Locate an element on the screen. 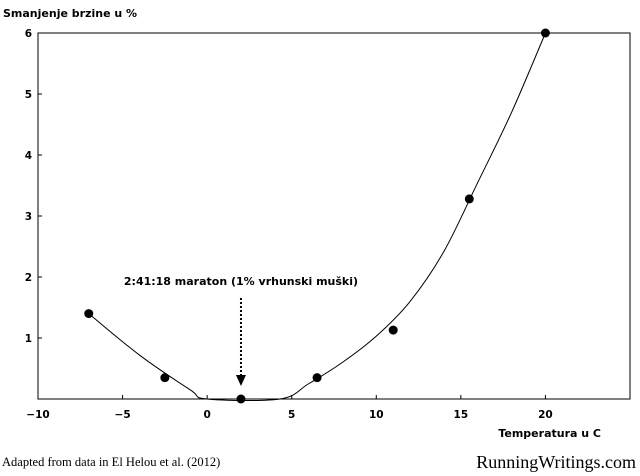  y-tick-label: 6 is located at coordinates (28, 34).